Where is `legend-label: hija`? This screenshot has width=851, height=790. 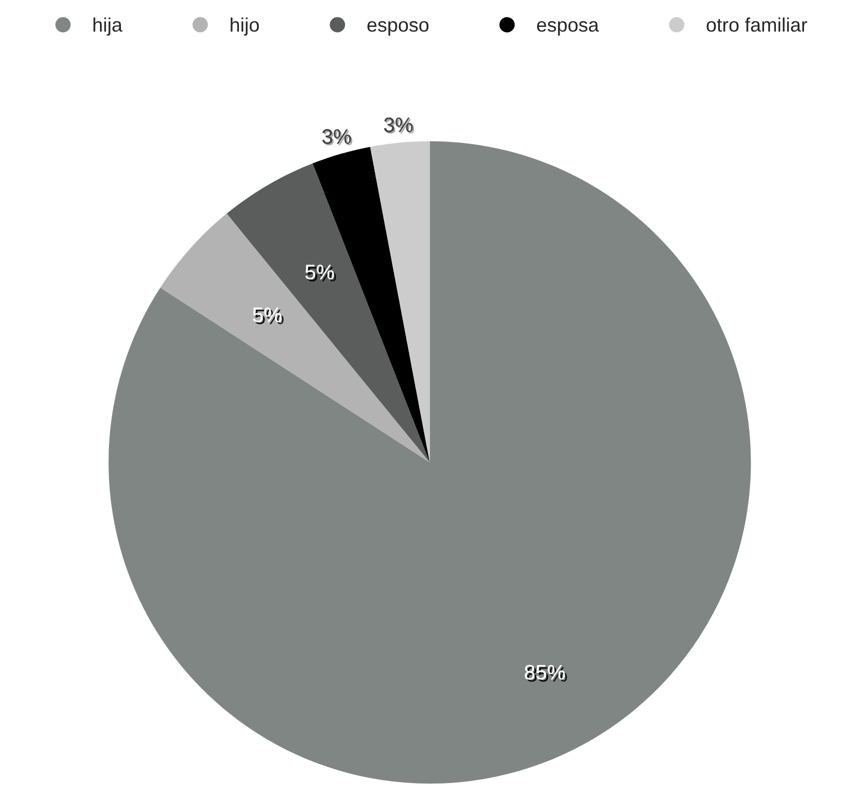 legend-label: hija is located at coordinates (108, 27).